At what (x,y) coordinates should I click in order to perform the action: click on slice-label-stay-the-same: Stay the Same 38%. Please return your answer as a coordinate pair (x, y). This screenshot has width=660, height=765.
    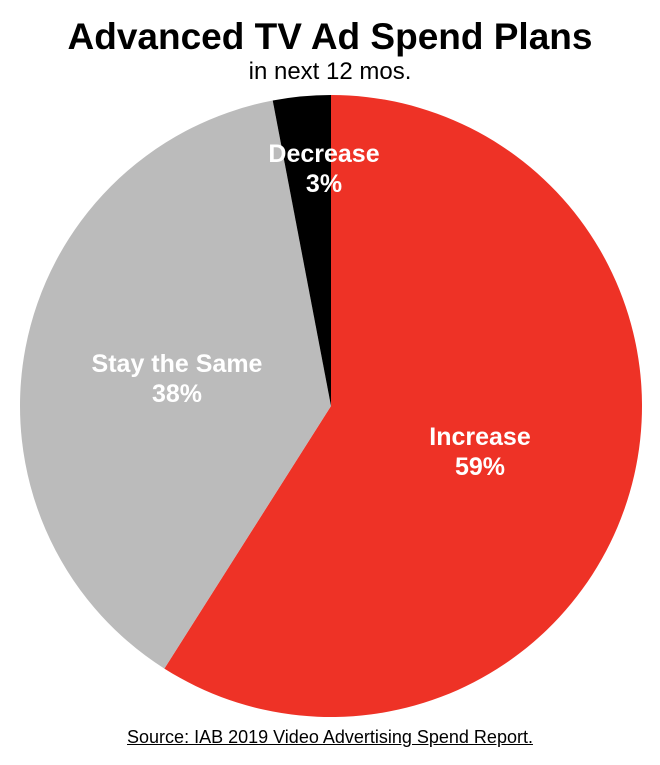
    Looking at the image, I should click on (177, 379).